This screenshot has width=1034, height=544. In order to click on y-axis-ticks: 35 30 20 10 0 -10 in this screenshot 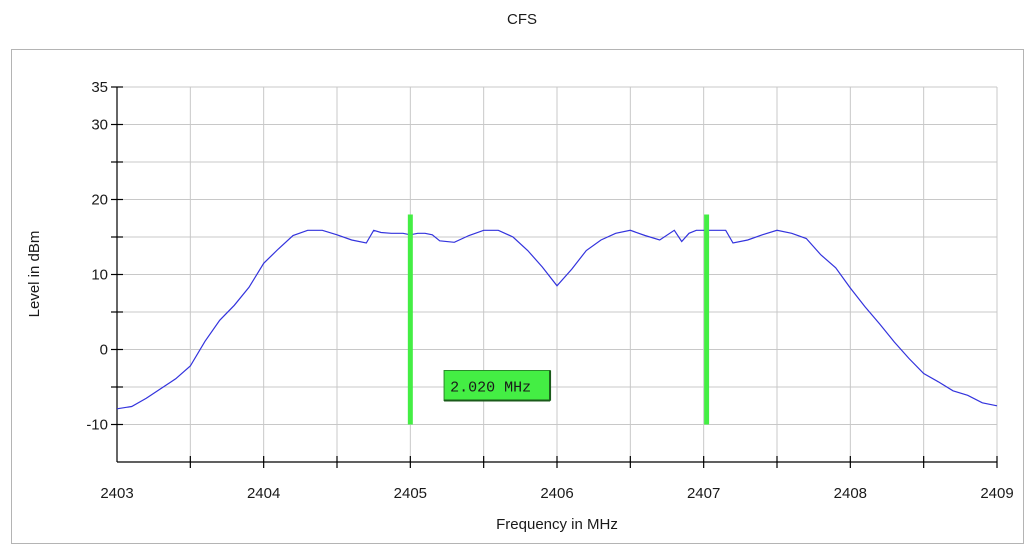, I will do `click(104, 256)`.